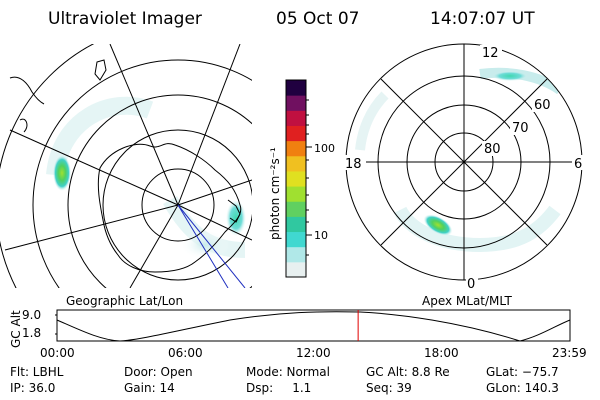  I want to click on right-map-caption: Apex MLat/MLT, so click(467, 301).